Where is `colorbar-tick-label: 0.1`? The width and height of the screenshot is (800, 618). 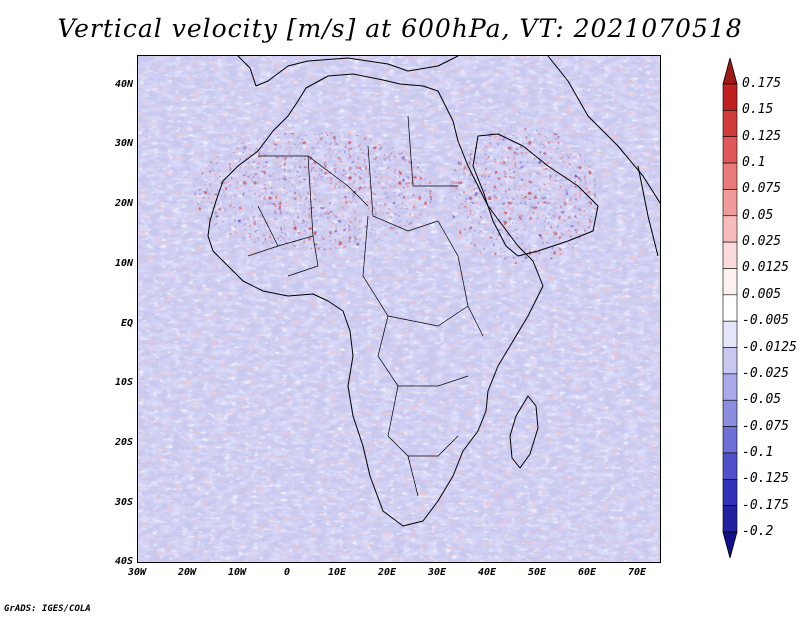 colorbar-tick-label: 0.1 is located at coordinates (754, 163).